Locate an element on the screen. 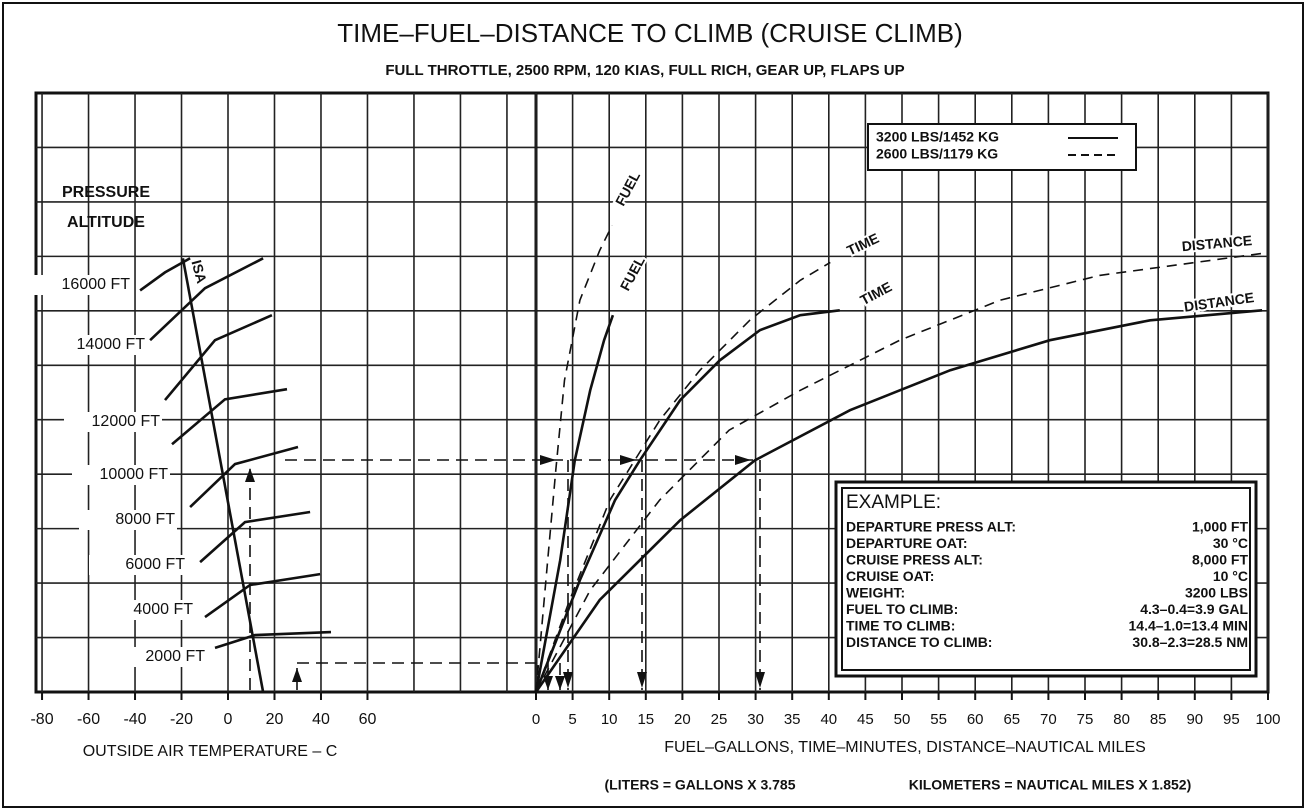 Image resolution: width=1307 pixels, height=811 pixels. x-tick-label: -40 is located at coordinates (134, 719).